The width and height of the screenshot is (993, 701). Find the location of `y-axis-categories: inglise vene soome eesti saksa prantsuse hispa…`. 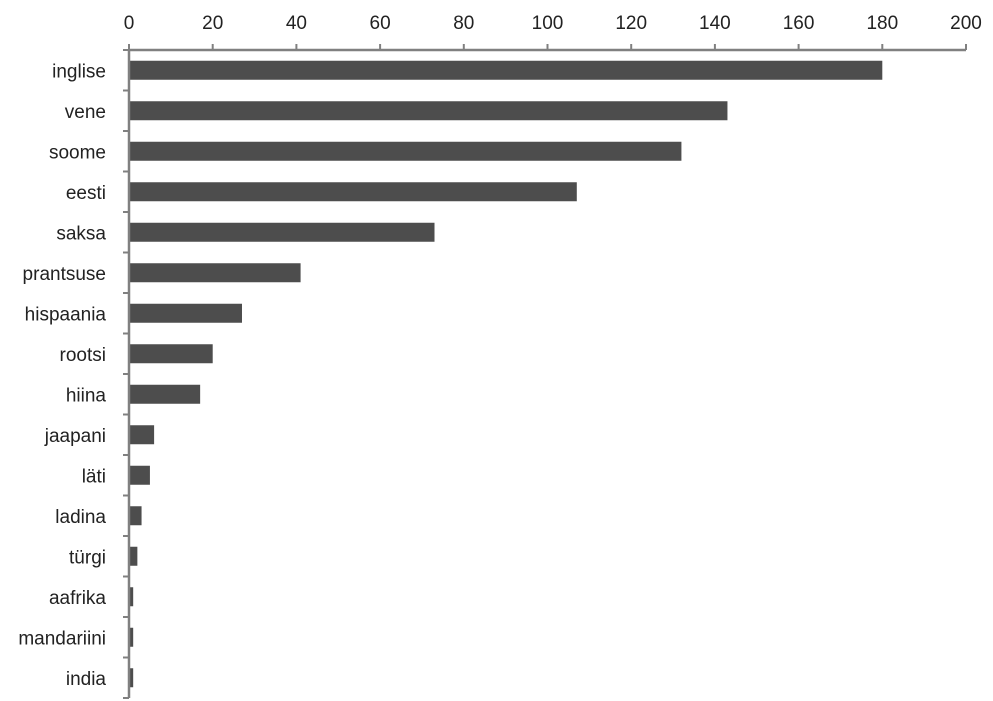

y-axis-categories: inglise vene soome eesti saksa prantsuse hispa… is located at coordinates (62, 375).